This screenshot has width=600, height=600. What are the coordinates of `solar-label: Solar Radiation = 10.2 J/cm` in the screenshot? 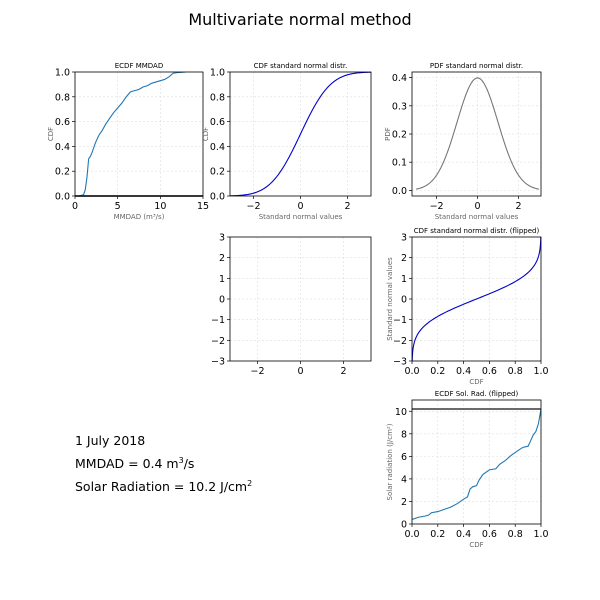 It's located at (161, 487).